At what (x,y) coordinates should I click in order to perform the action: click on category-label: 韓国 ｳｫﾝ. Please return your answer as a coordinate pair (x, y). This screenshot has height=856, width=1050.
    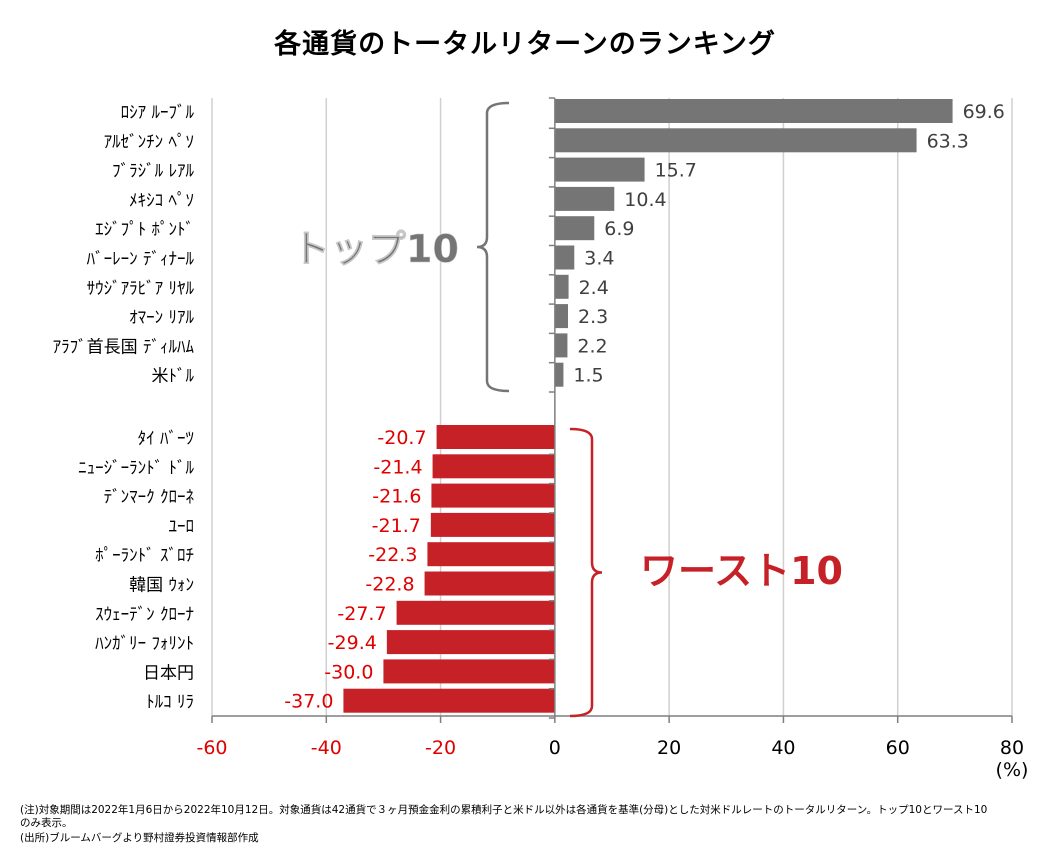
    Looking at the image, I should click on (161, 586).